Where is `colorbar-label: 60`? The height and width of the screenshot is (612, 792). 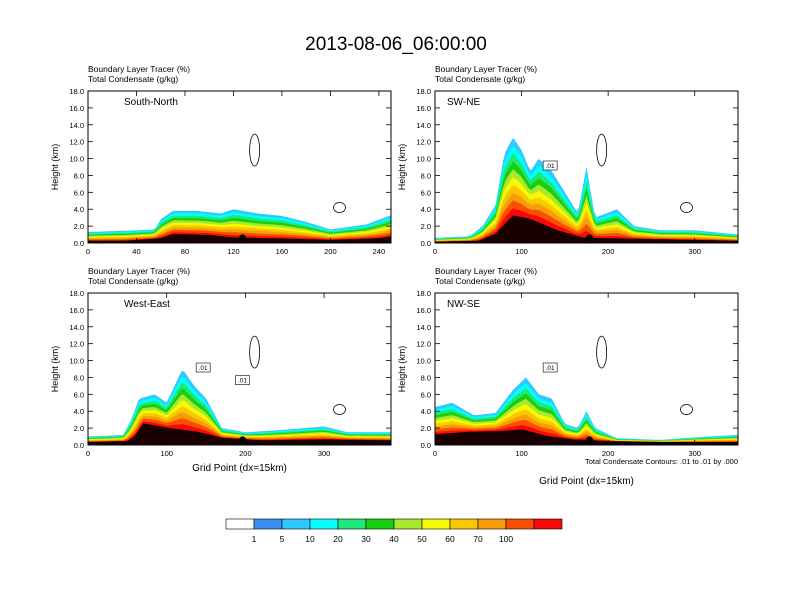
colorbar-label: 60 is located at coordinates (450, 539).